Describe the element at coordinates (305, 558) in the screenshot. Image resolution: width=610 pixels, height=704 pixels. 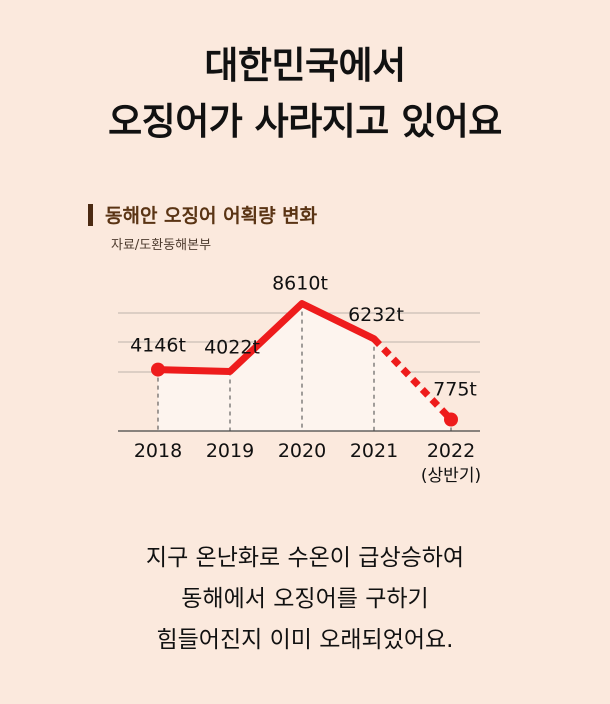
I see `description-line-1: 지구 온난화로 수온이 급상승하여` at that location.